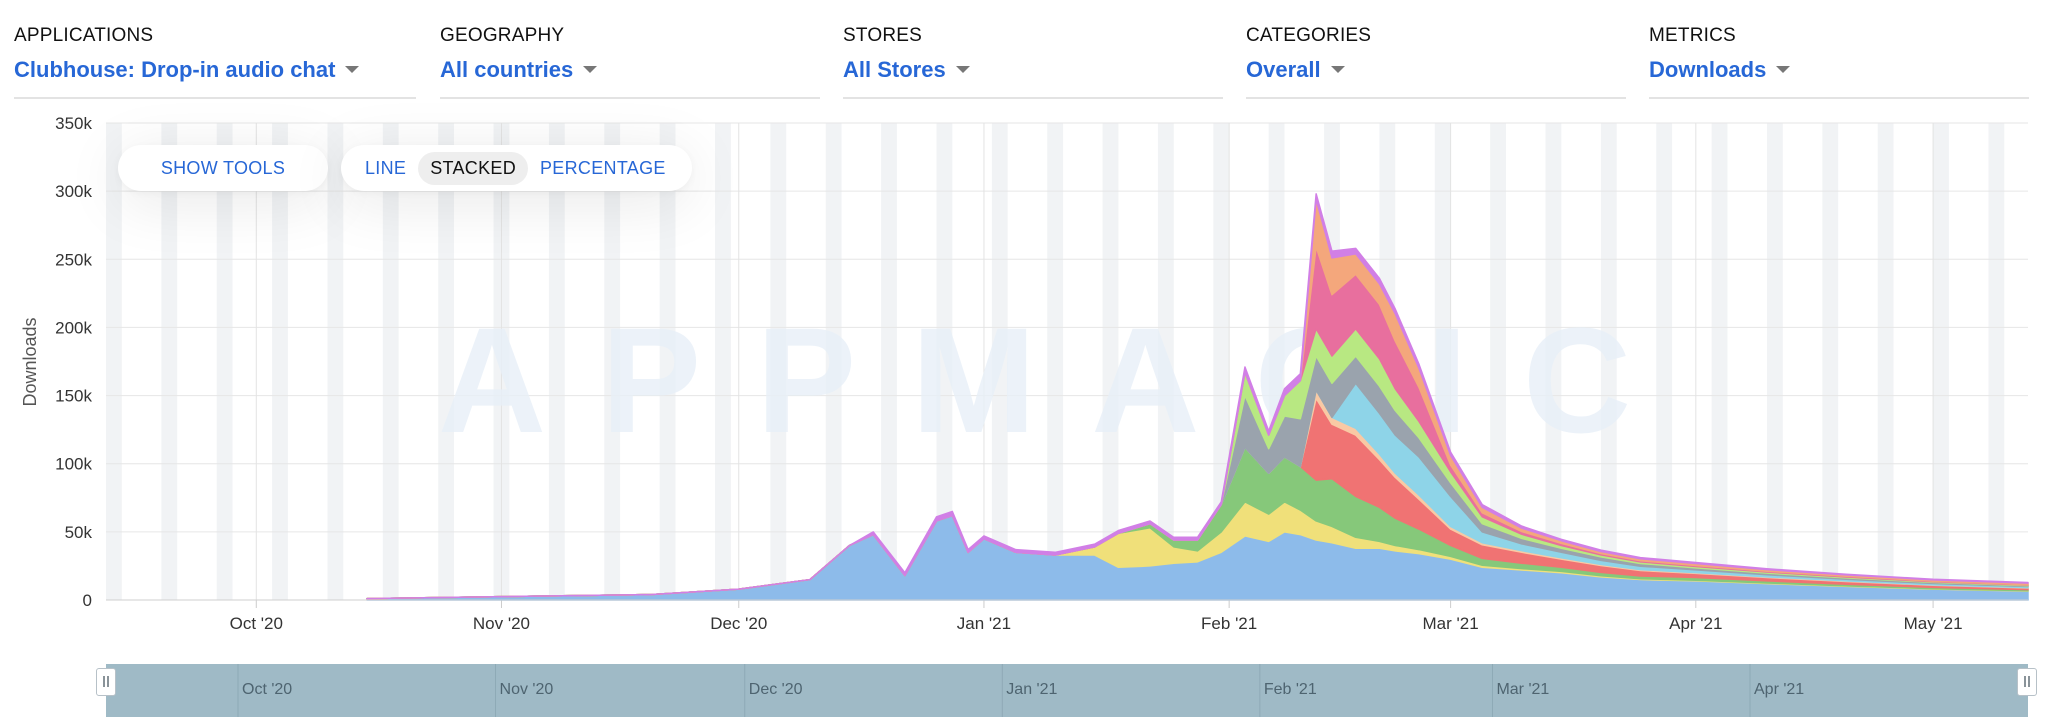 The width and height of the screenshot is (2048, 717). I want to click on categories-value: Overall, so click(1283, 69).